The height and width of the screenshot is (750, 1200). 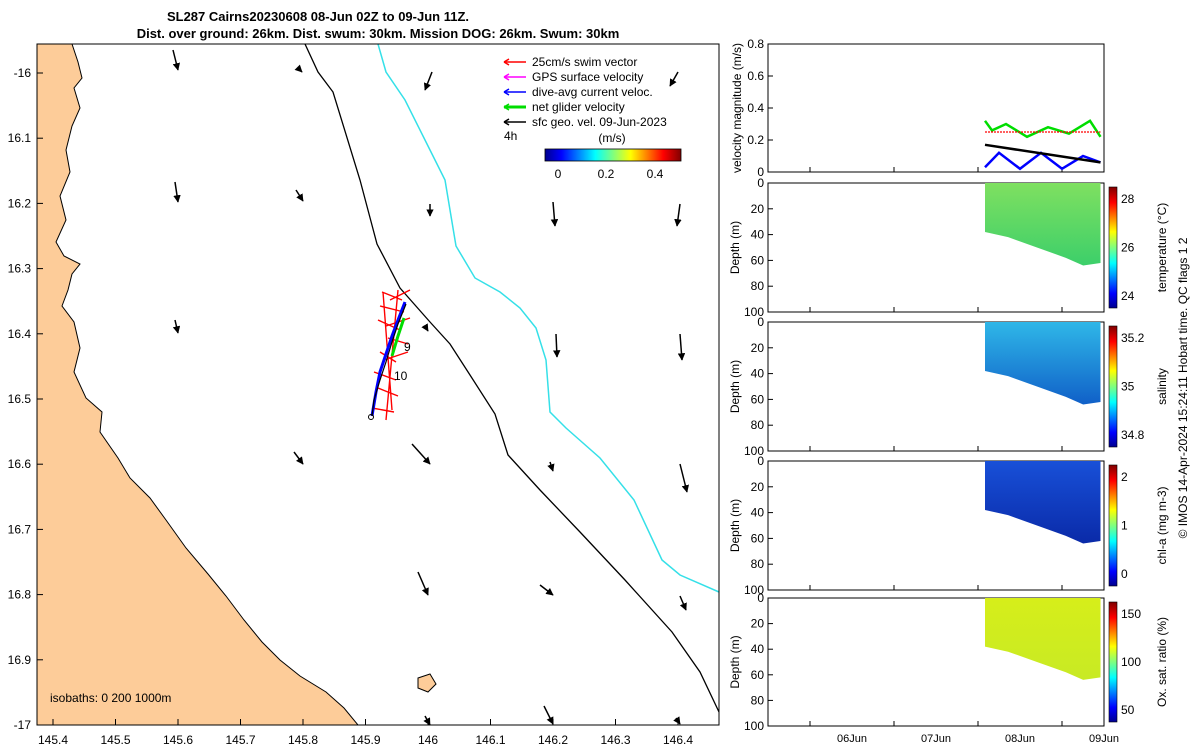 I want to click on glider-track, so click(x=389, y=355).